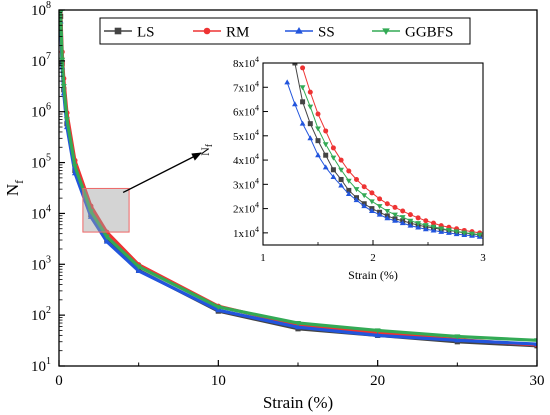 This screenshot has width=550, height=415. Describe the element at coordinates (48, 259) in the screenshot. I see `main-y-tick-label-exponent: 3` at that location.